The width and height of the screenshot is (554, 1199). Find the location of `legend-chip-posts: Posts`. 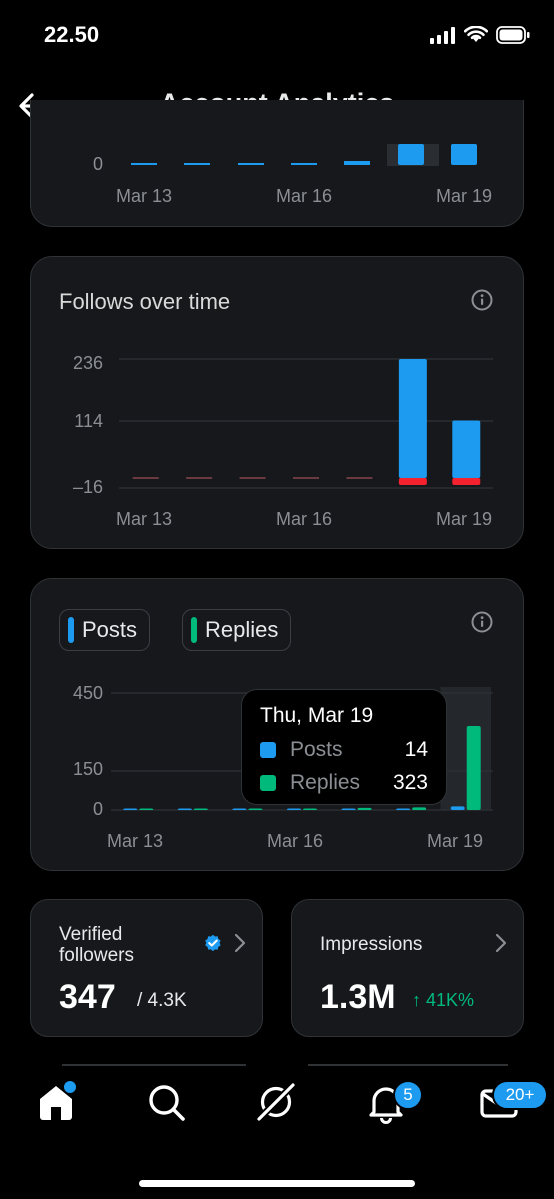

legend-chip-posts: Posts is located at coordinates (105, 630).